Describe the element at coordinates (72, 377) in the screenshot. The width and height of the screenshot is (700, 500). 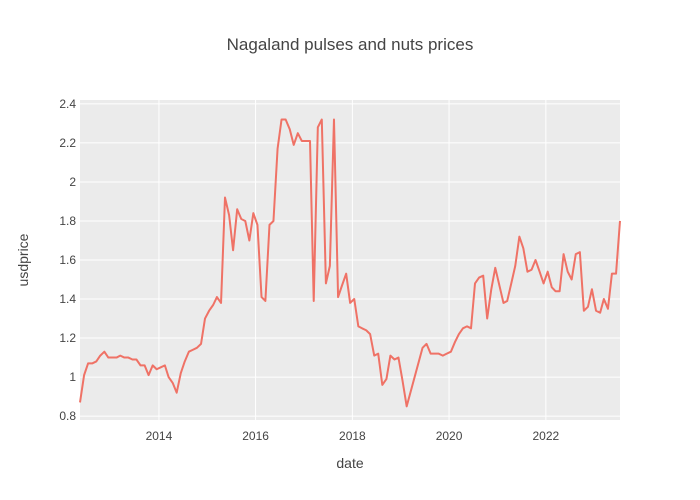
I see `y-tick-label: 1` at that location.